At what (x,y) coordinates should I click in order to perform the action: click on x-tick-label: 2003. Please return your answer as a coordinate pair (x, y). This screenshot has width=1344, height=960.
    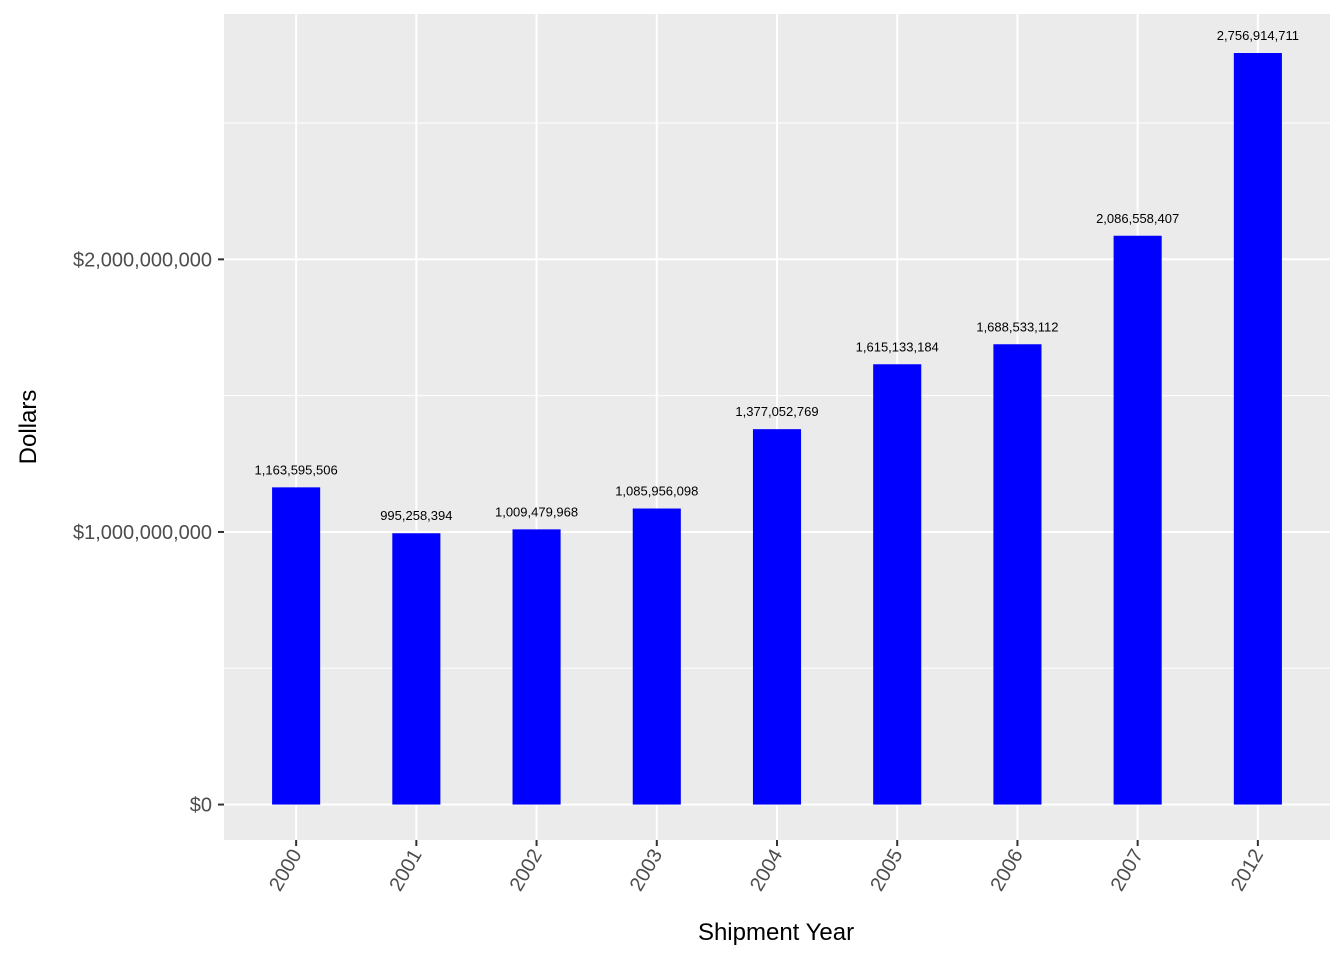
    Looking at the image, I should click on (646, 871).